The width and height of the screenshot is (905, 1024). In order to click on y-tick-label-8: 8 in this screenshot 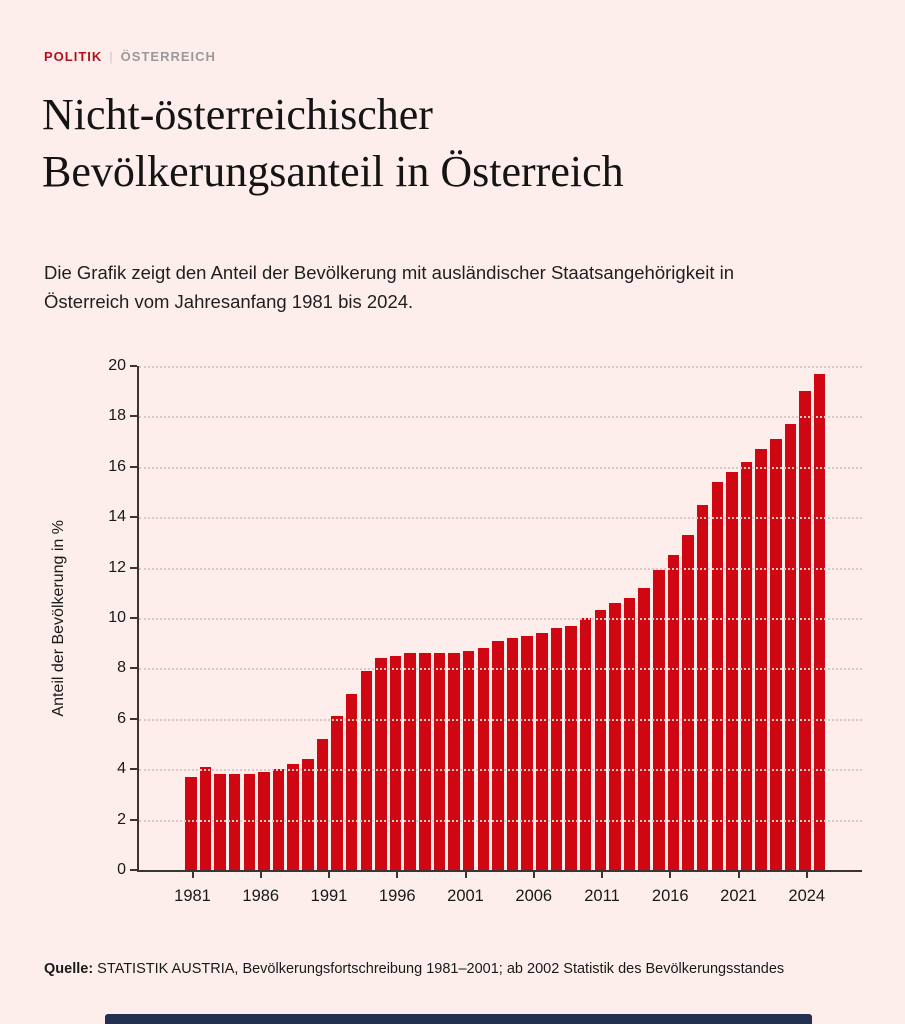, I will do `click(121, 668)`.